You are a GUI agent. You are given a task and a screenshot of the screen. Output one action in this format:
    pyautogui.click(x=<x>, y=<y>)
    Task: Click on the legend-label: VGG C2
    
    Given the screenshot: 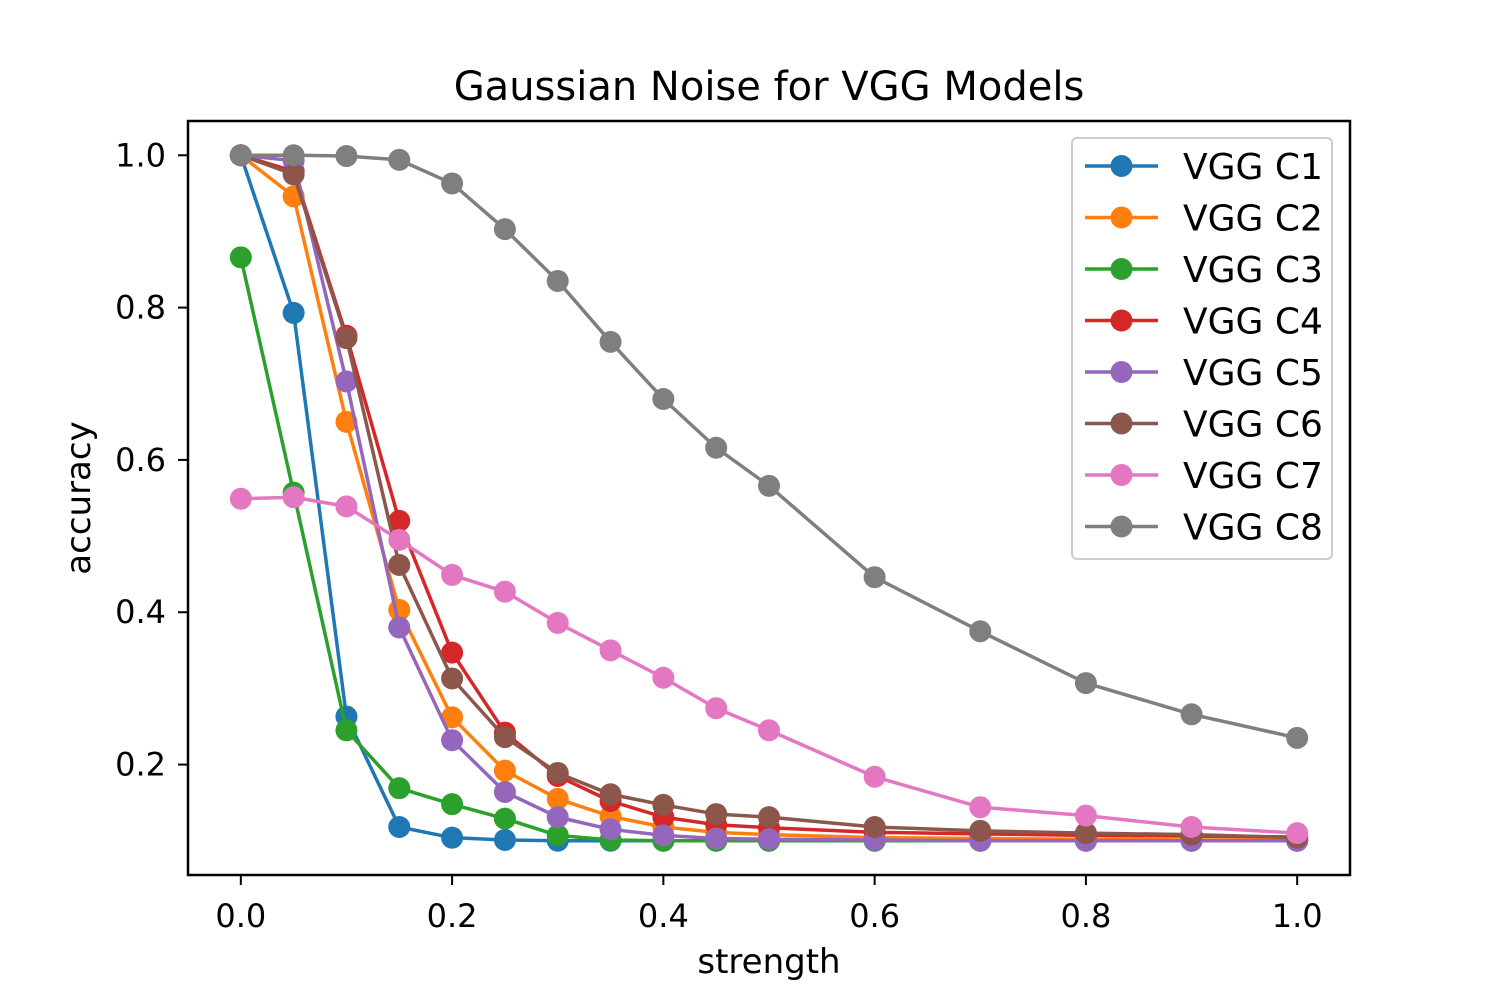 What is the action you would take?
    pyautogui.click(x=1253, y=219)
    